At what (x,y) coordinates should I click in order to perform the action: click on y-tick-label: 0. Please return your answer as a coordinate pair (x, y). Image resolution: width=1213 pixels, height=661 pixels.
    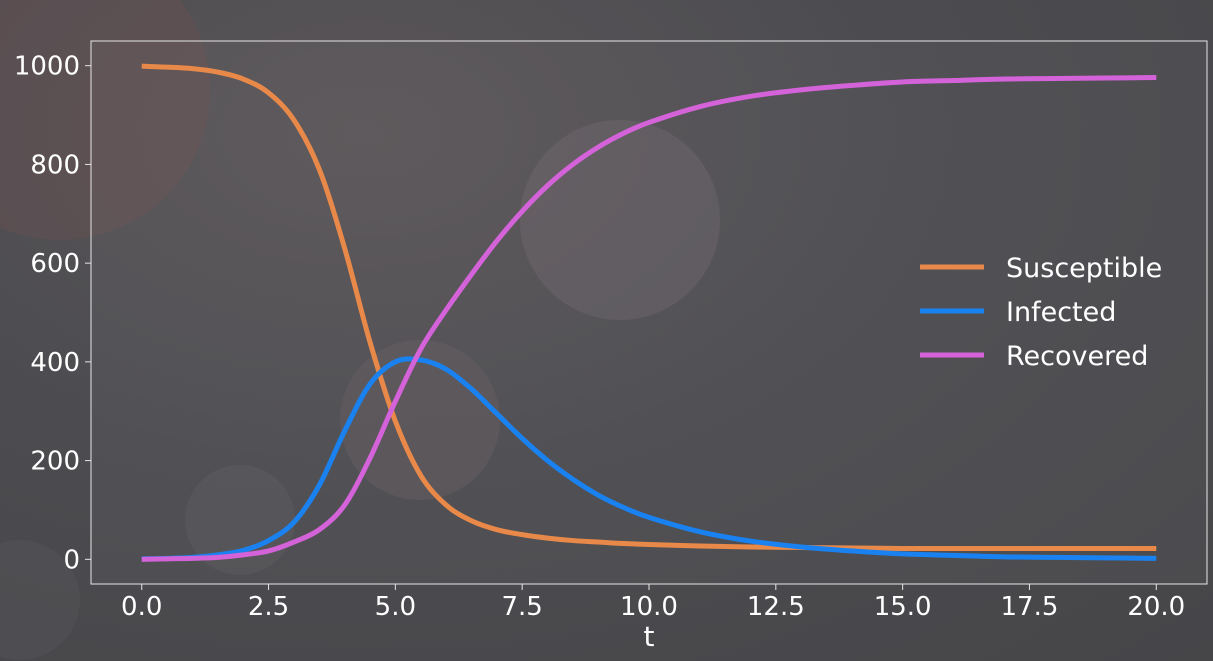
    Looking at the image, I should click on (71, 560).